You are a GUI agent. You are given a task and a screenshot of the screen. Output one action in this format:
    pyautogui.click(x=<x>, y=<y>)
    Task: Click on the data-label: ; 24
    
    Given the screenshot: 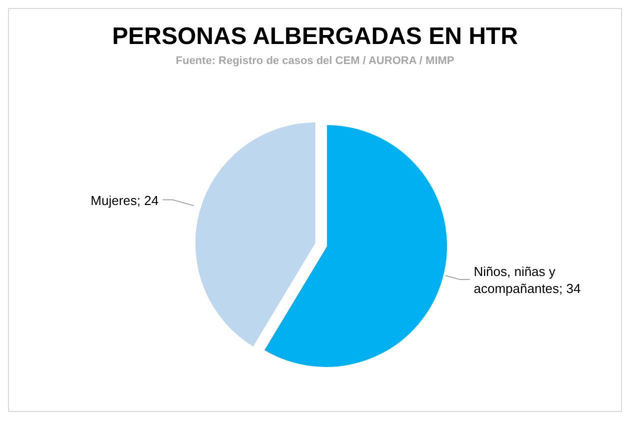 What is the action you would take?
    pyautogui.click(x=147, y=200)
    